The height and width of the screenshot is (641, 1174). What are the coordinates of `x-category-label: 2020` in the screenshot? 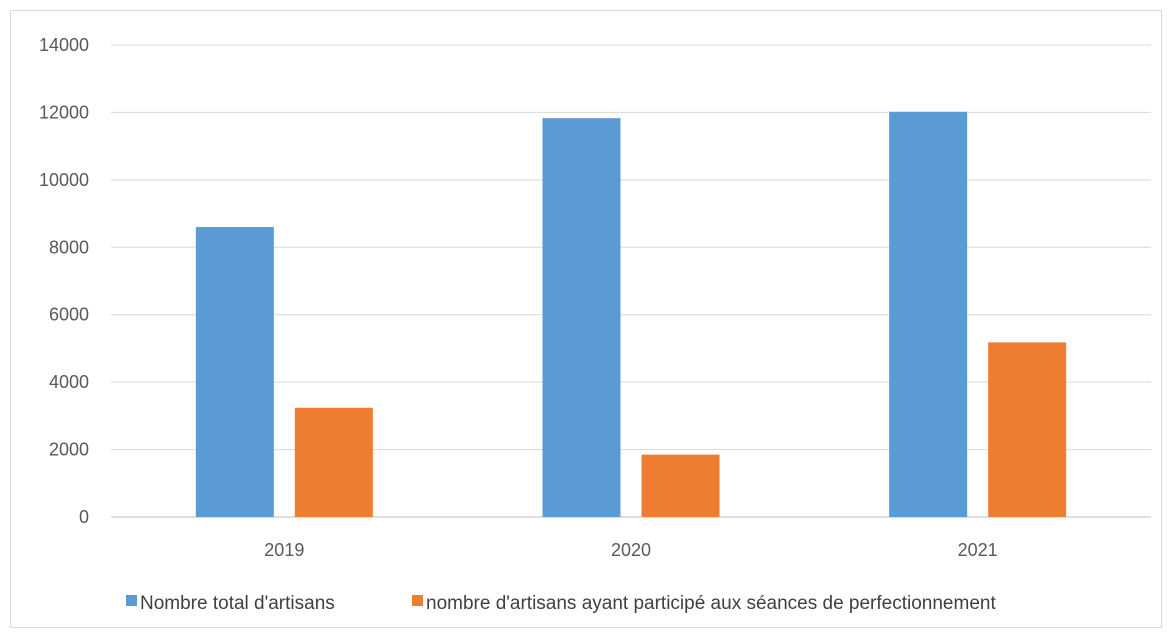 It's located at (631, 550).